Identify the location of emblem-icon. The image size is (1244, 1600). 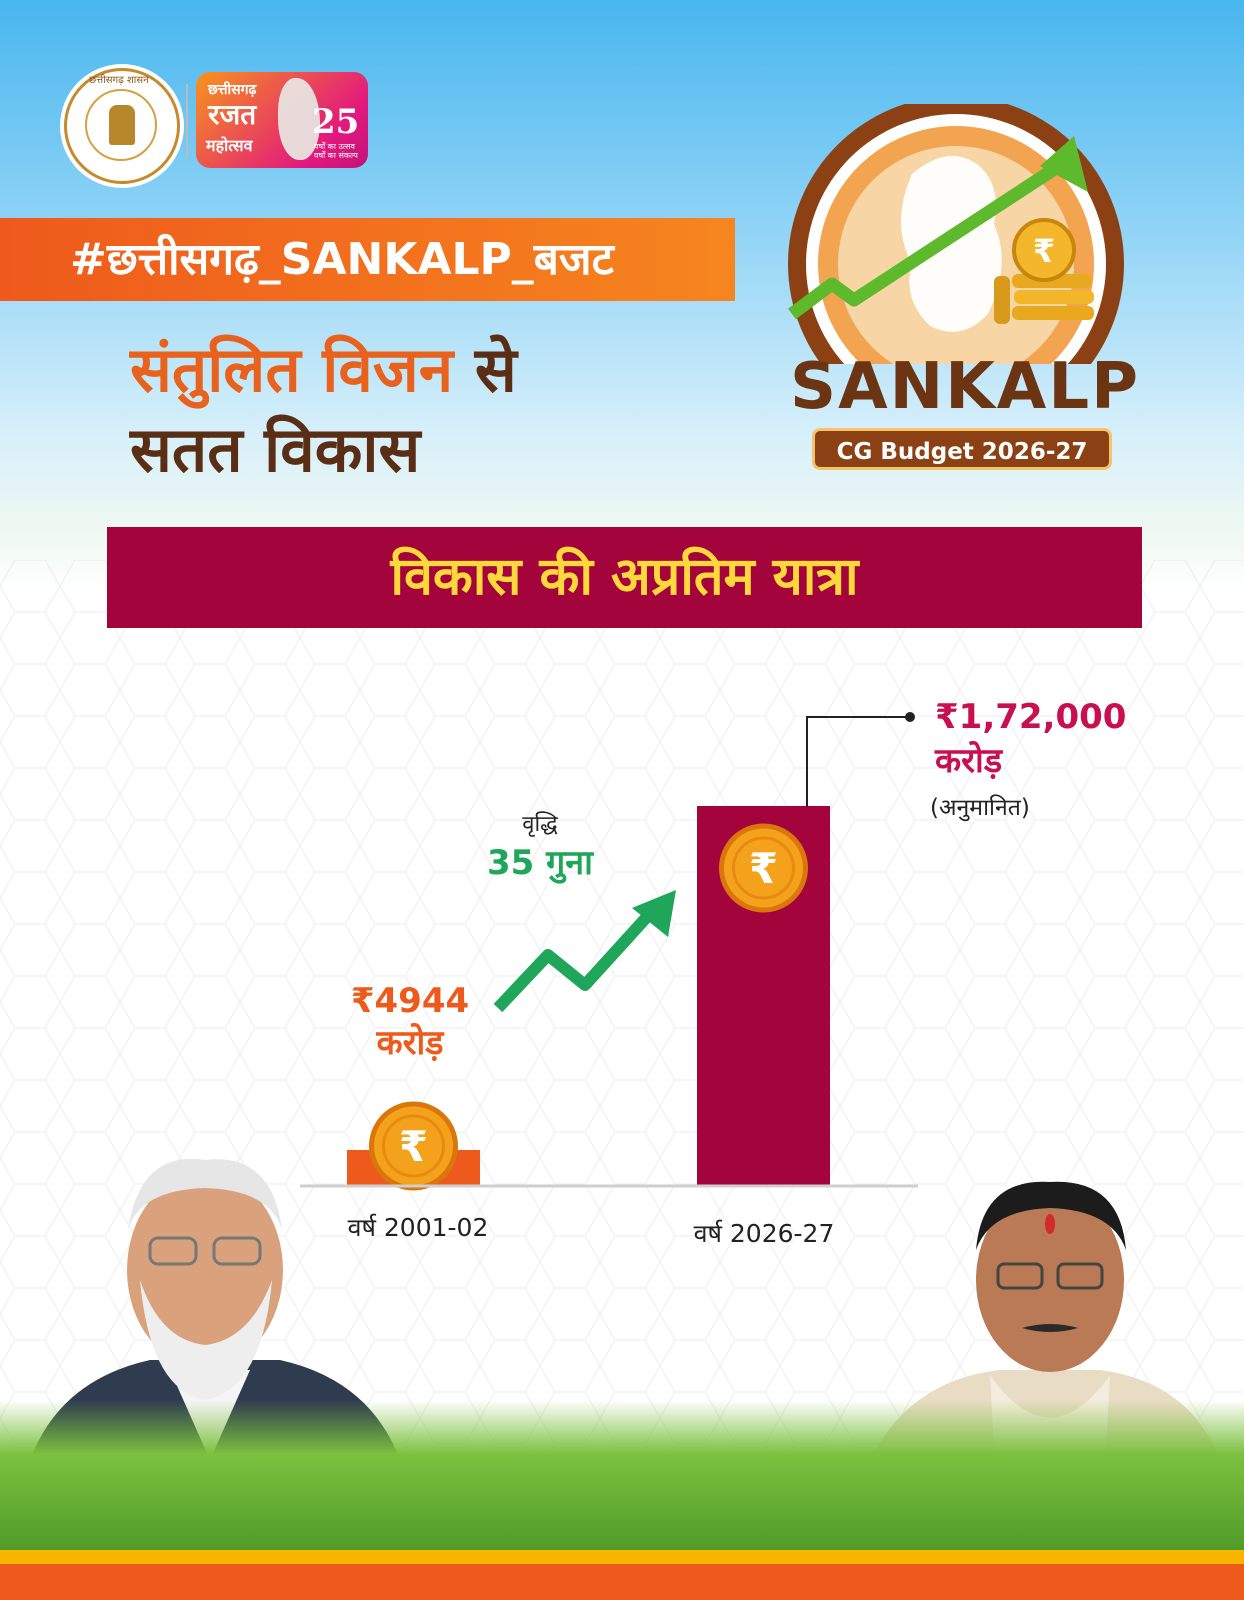
(122, 125).